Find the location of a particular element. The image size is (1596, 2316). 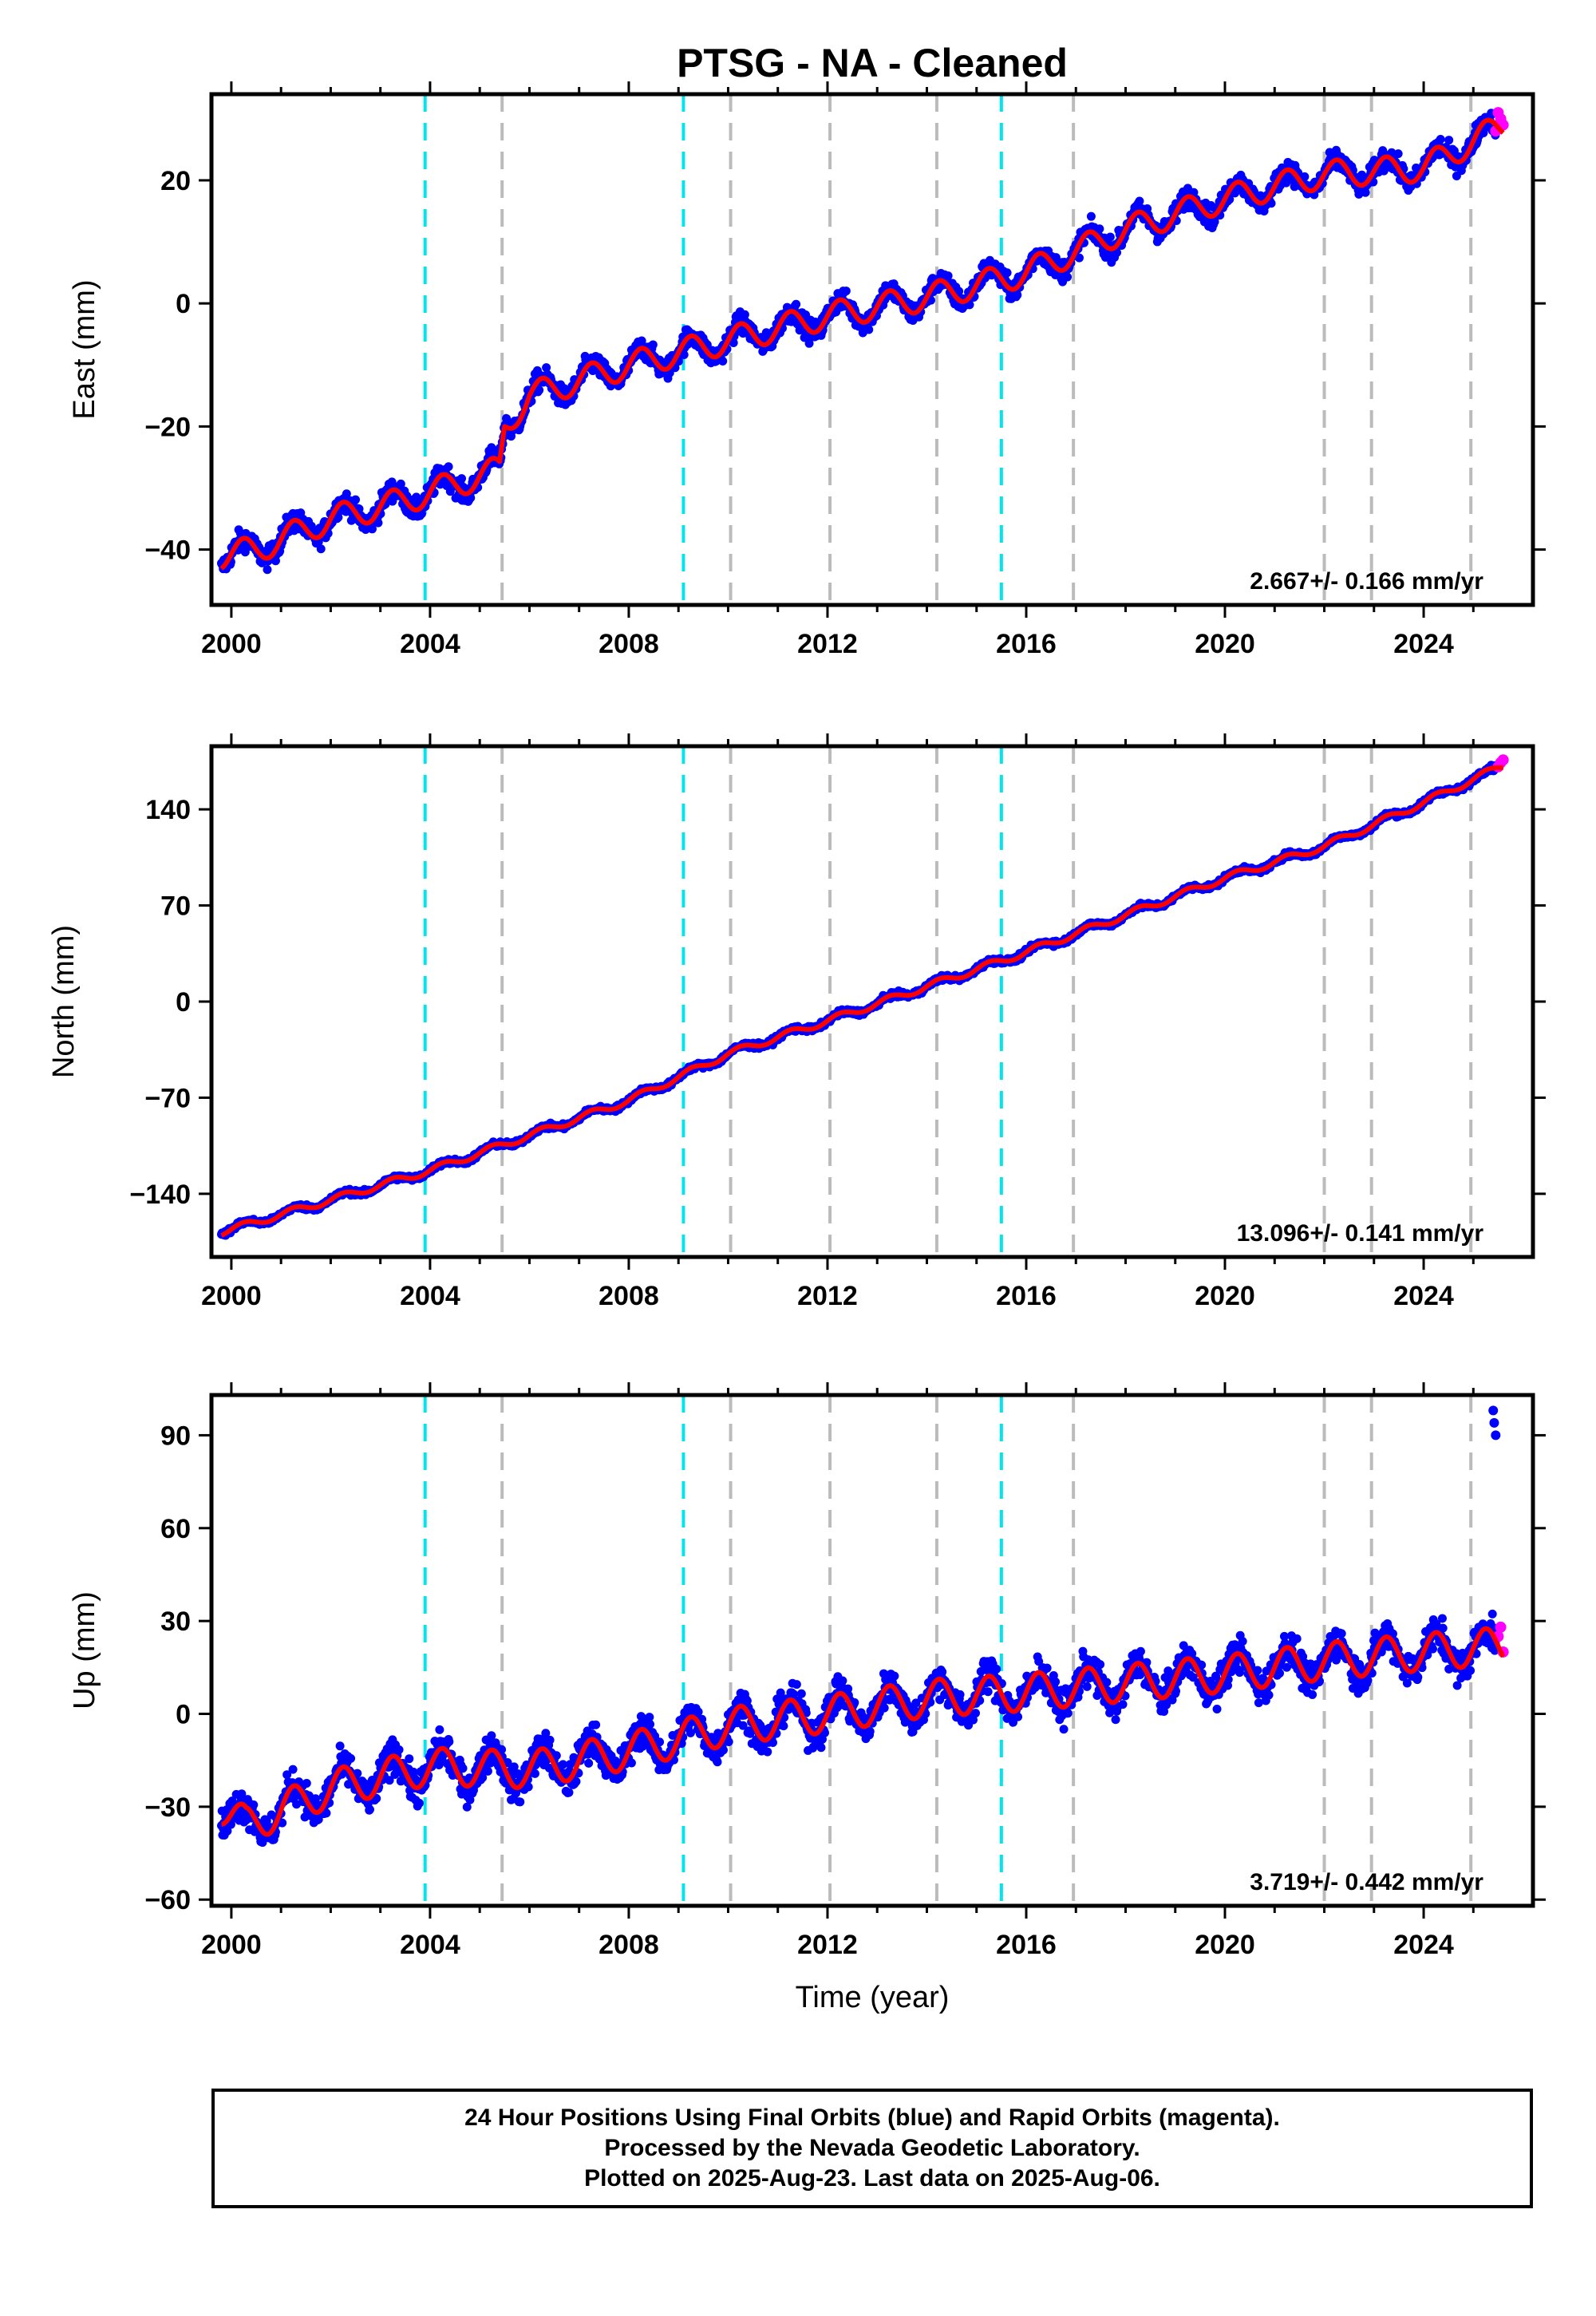

y-tick-label: −40 is located at coordinates (167, 551).